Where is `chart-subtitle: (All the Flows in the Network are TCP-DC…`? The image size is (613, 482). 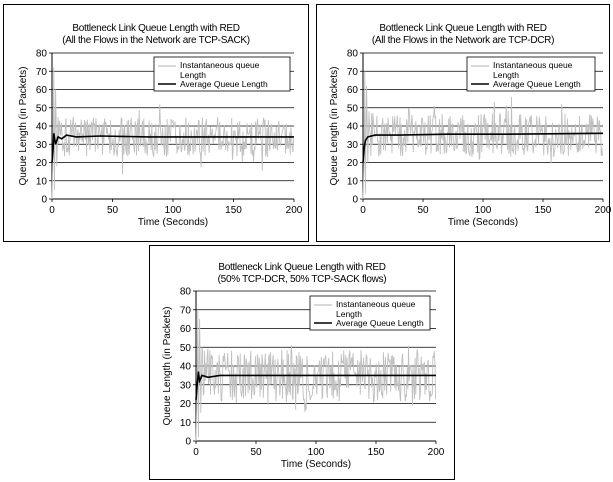
chart-subtitle: (All the Flows in the Network are TCP-DC… is located at coordinates (463, 40).